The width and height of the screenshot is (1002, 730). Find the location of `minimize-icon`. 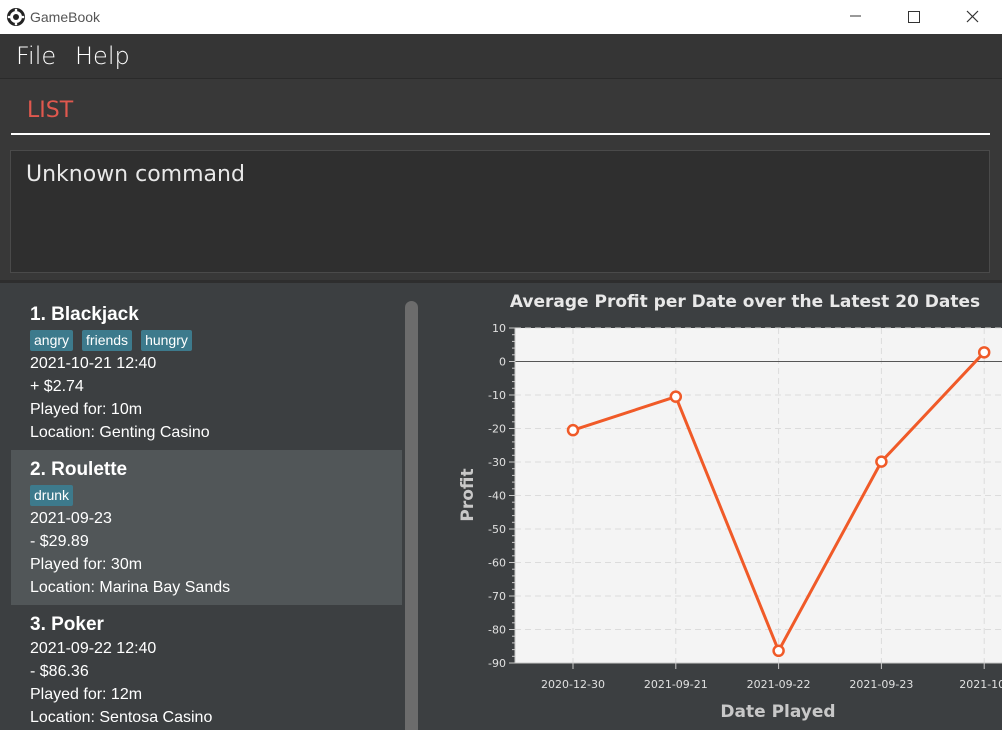

minimize-icon is located at coordinates (855, 17).